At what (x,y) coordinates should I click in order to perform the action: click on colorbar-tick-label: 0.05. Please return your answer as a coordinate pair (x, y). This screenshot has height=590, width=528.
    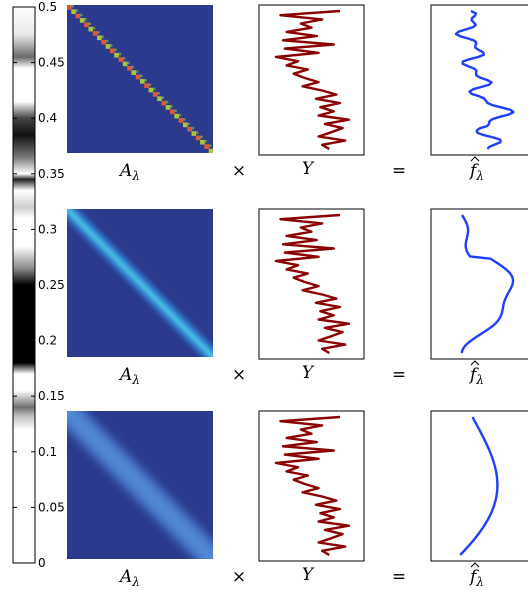
    Looking at the image, I should click on (51, 507).